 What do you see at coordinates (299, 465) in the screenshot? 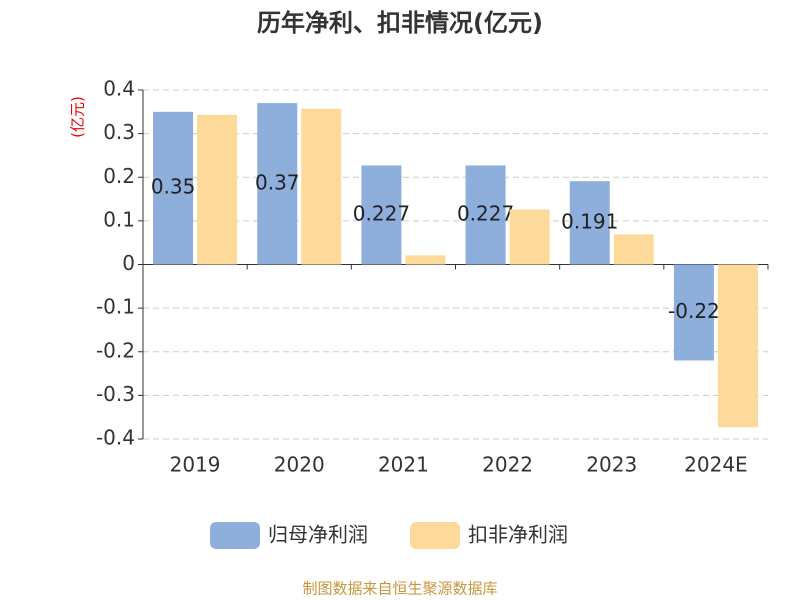
I see `x-tick-label: 2020` at bounding box center [299, 465].